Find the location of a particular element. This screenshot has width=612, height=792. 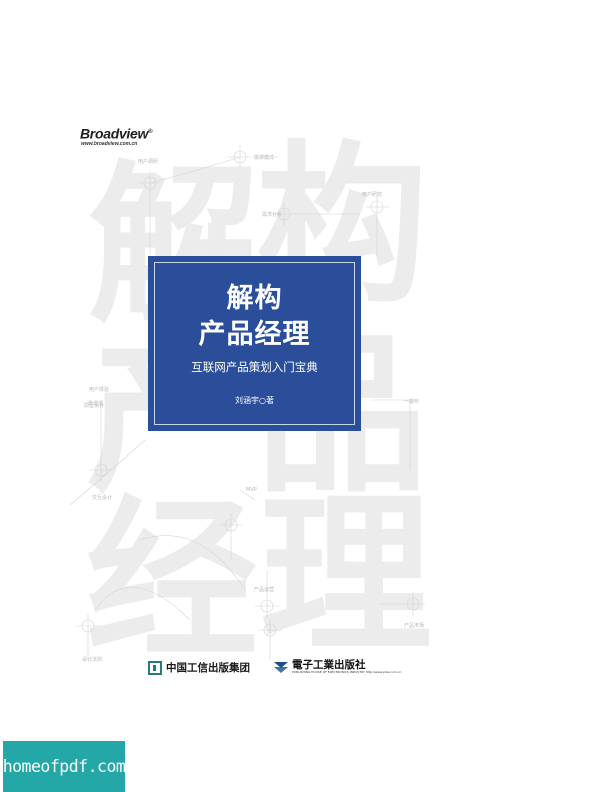

miit-publishing-group-logo: 中国工信出版集团 is located at coordinates (199, 667).